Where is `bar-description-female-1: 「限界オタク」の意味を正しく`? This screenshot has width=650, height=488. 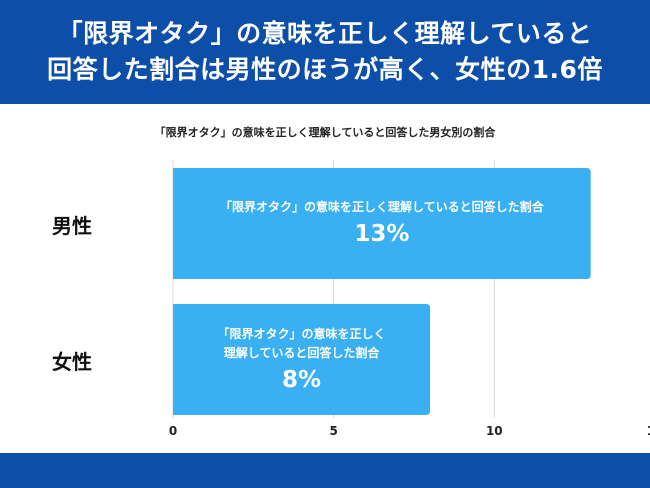 bar-description-female-1: 「限界オタク」の意味を正しく is located at coordinates (301, 333).